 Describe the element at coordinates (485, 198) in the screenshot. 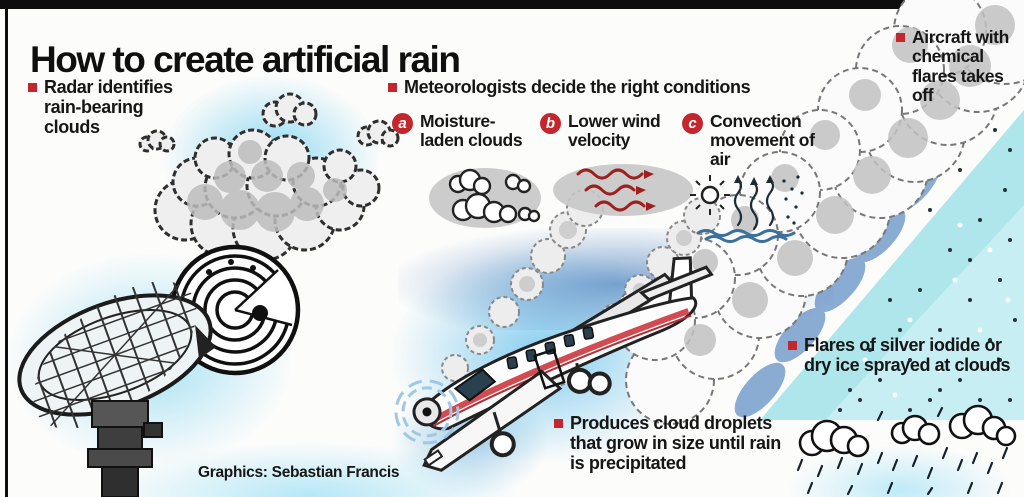

I see `moisture-clouds-icon` at that location.